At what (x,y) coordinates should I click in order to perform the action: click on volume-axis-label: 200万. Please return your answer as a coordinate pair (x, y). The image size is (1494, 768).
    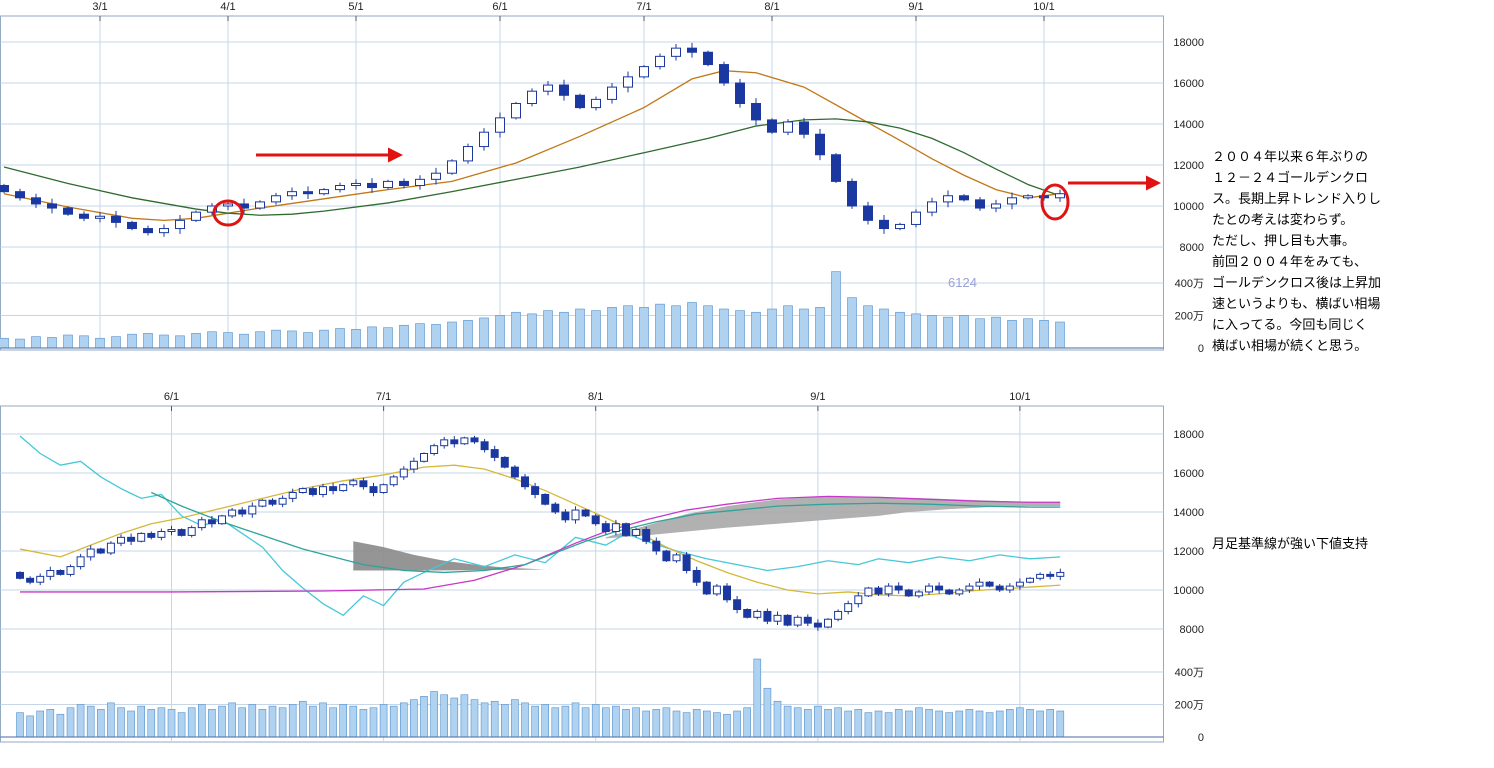
    Looking at the image, I should click on (1189, 706).